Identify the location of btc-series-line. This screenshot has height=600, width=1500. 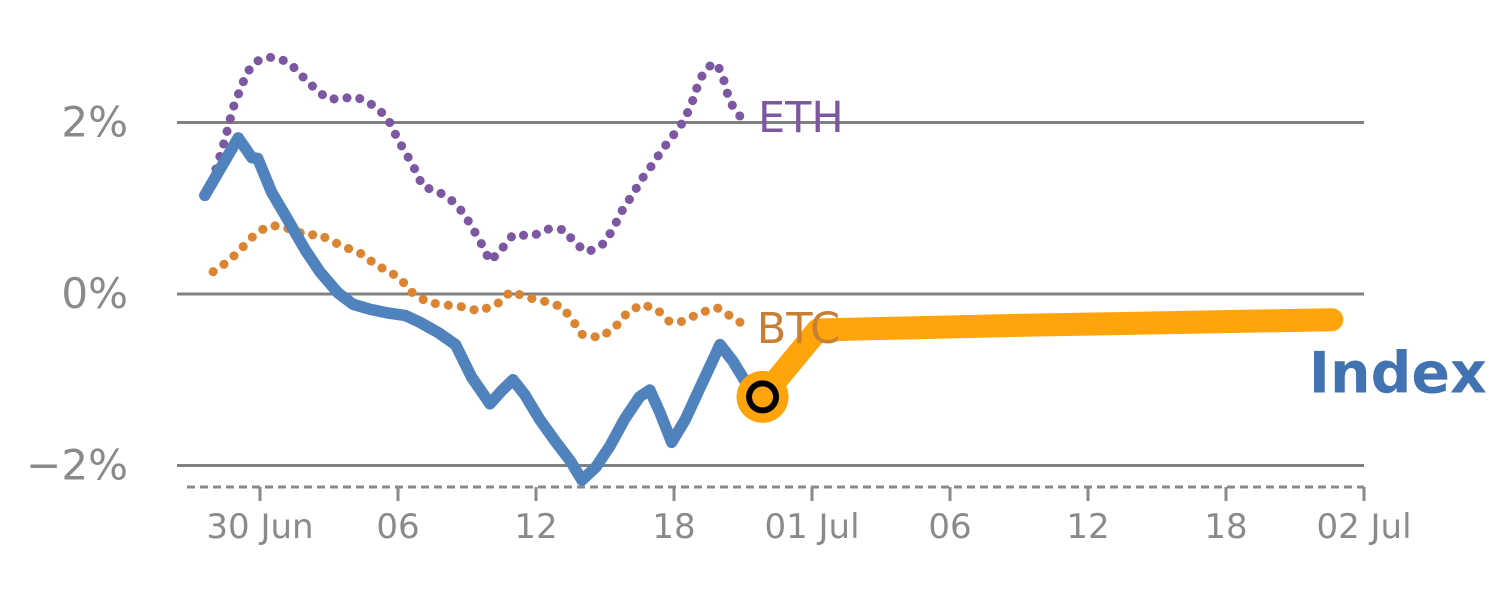
(480, 281).